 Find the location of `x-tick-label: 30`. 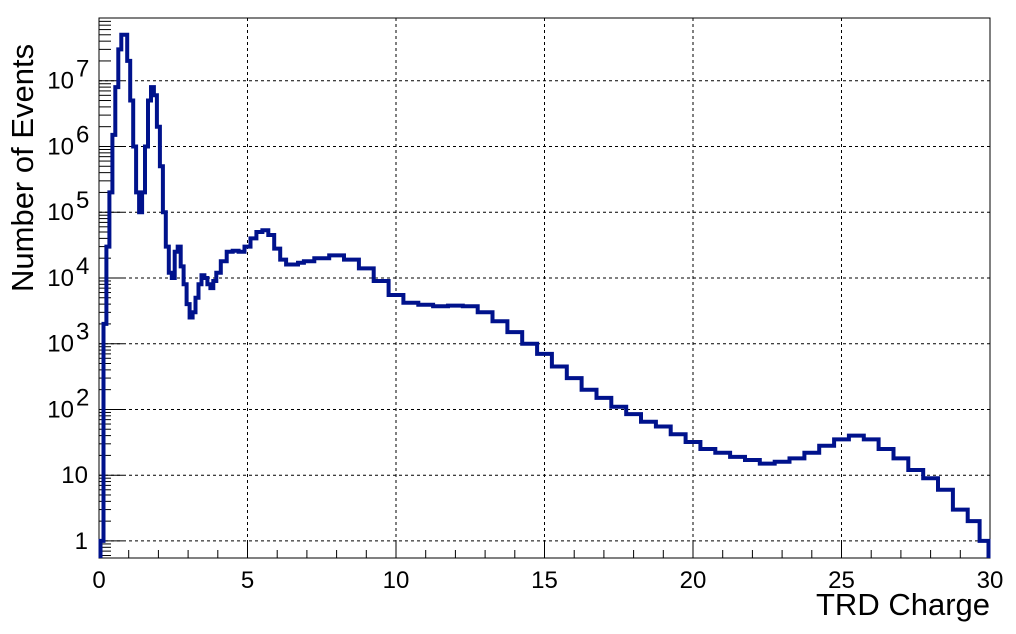

x-tick-label: 30 is located at coordinates (990, 580).